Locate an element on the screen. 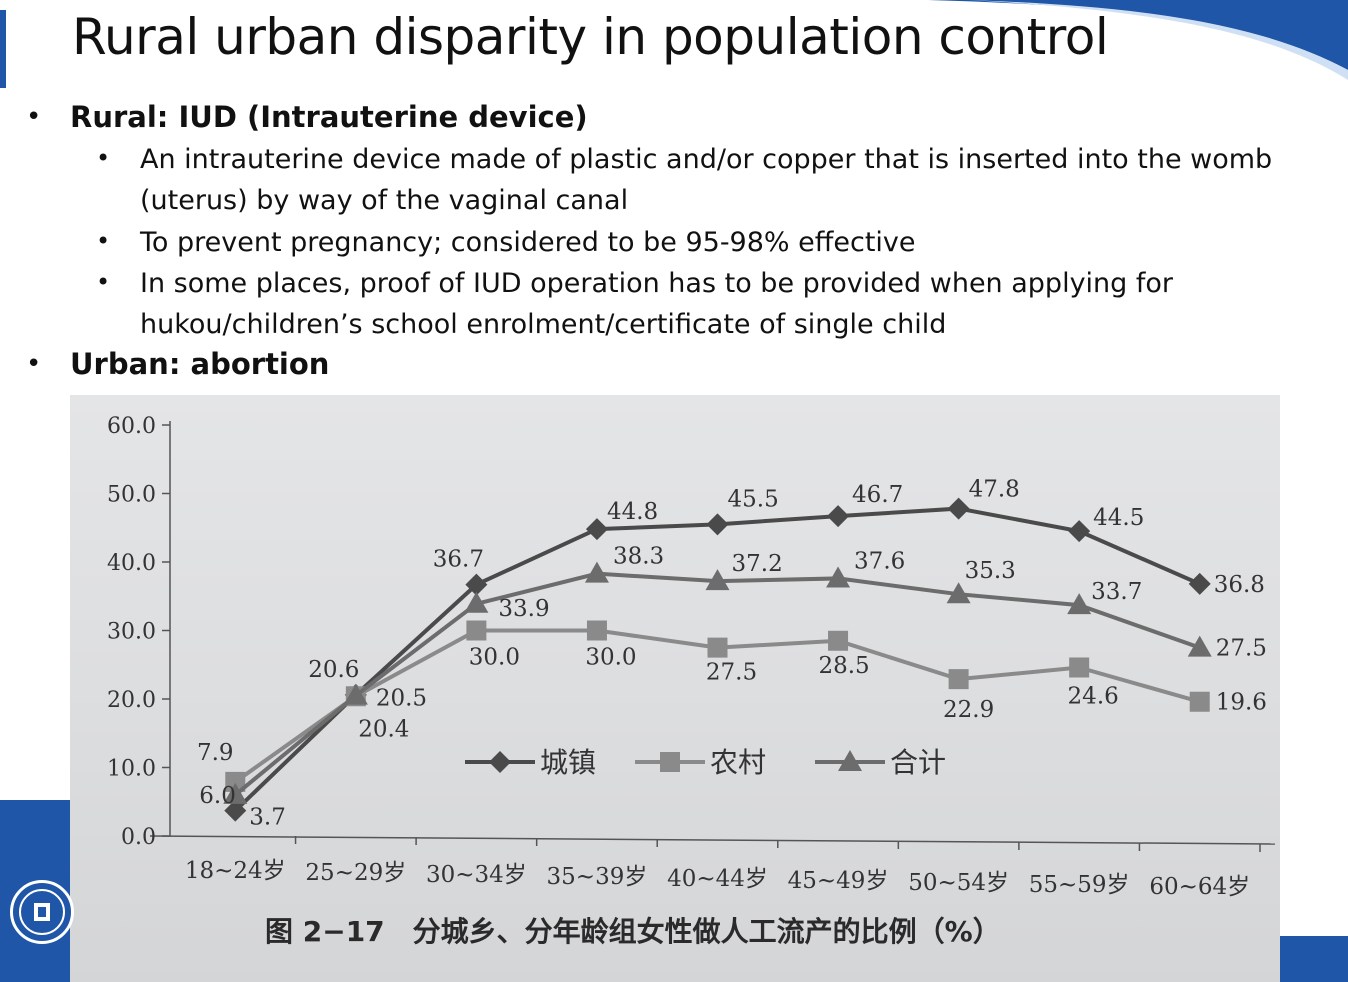 This screenshot has width=1348, height=982. data-label: 20.6 is located at coordinates (333, 670).